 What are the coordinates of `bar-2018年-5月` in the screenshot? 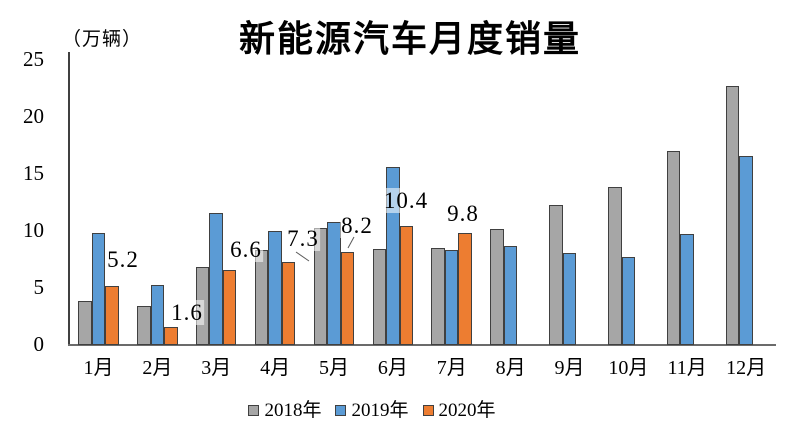 It's located at (320, 286).